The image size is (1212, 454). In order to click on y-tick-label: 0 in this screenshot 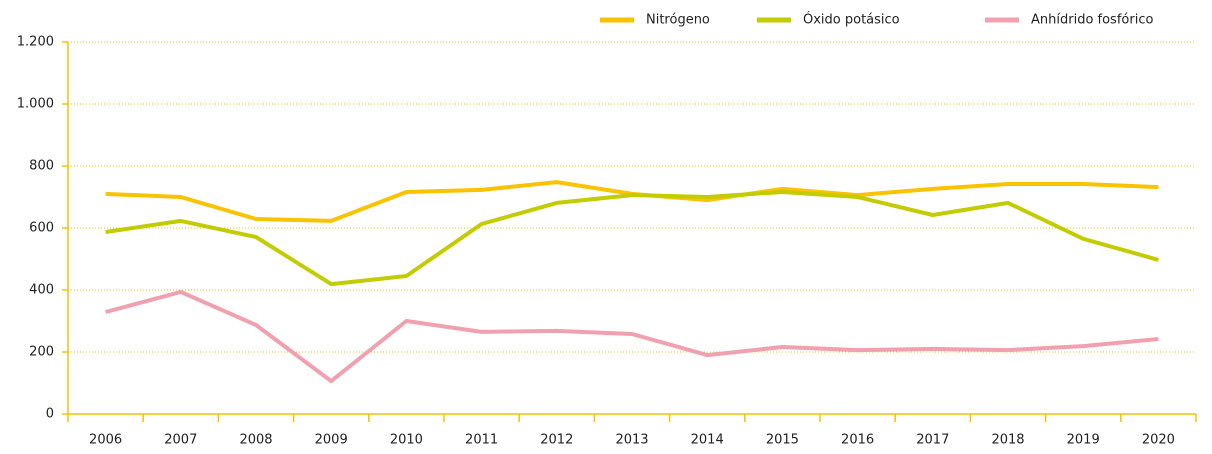, I will do `click(50, 414)`.